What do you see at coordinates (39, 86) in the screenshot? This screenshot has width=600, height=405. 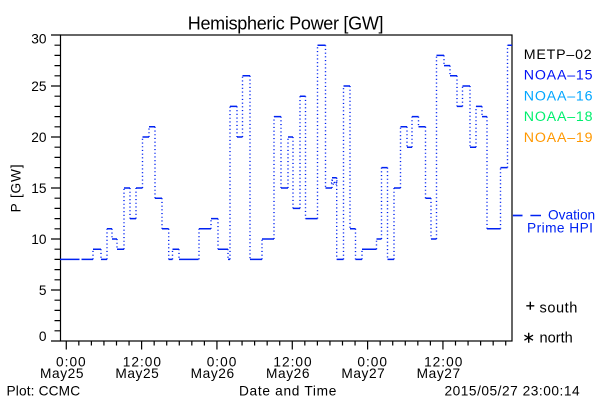 I see `svg-text: 25` at bounding box center [39, 86].